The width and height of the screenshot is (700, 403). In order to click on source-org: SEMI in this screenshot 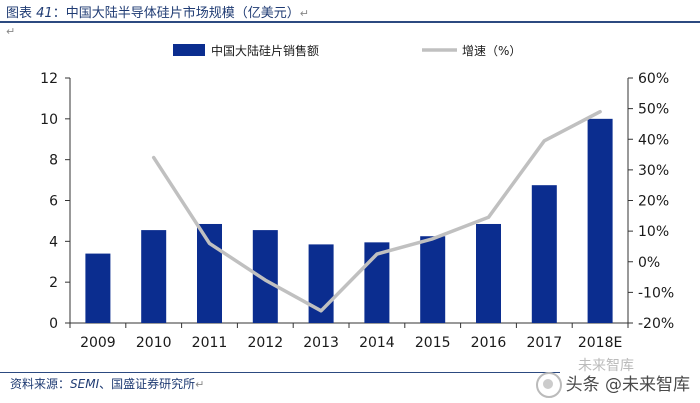, I will do `click(85, 384)`.